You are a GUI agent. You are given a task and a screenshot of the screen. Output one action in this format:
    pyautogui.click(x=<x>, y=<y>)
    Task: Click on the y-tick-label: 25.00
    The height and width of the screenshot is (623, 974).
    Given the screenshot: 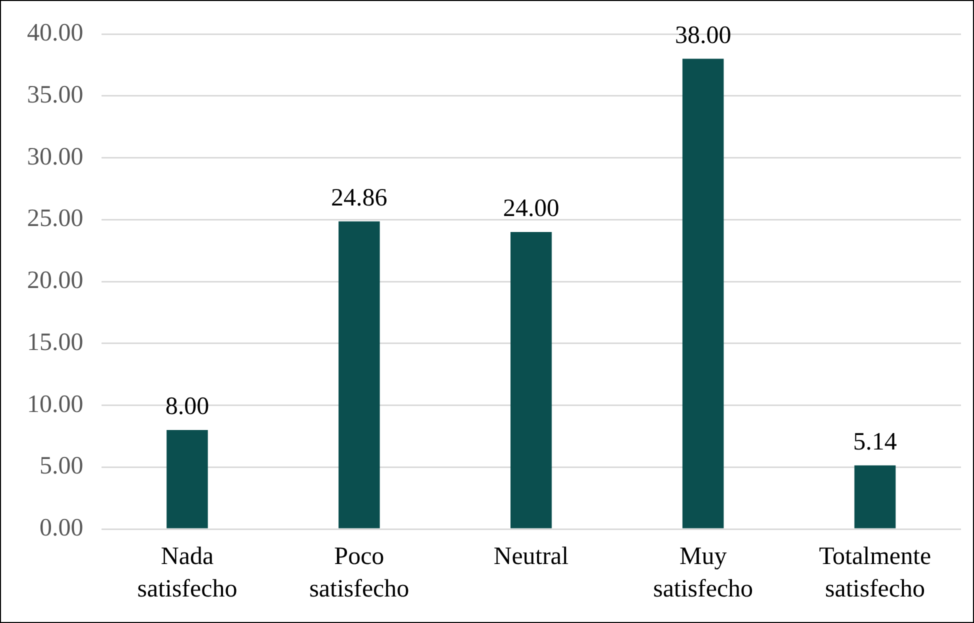 What is the action you would take?
    pyautogui.click(x=55, y=218)
    